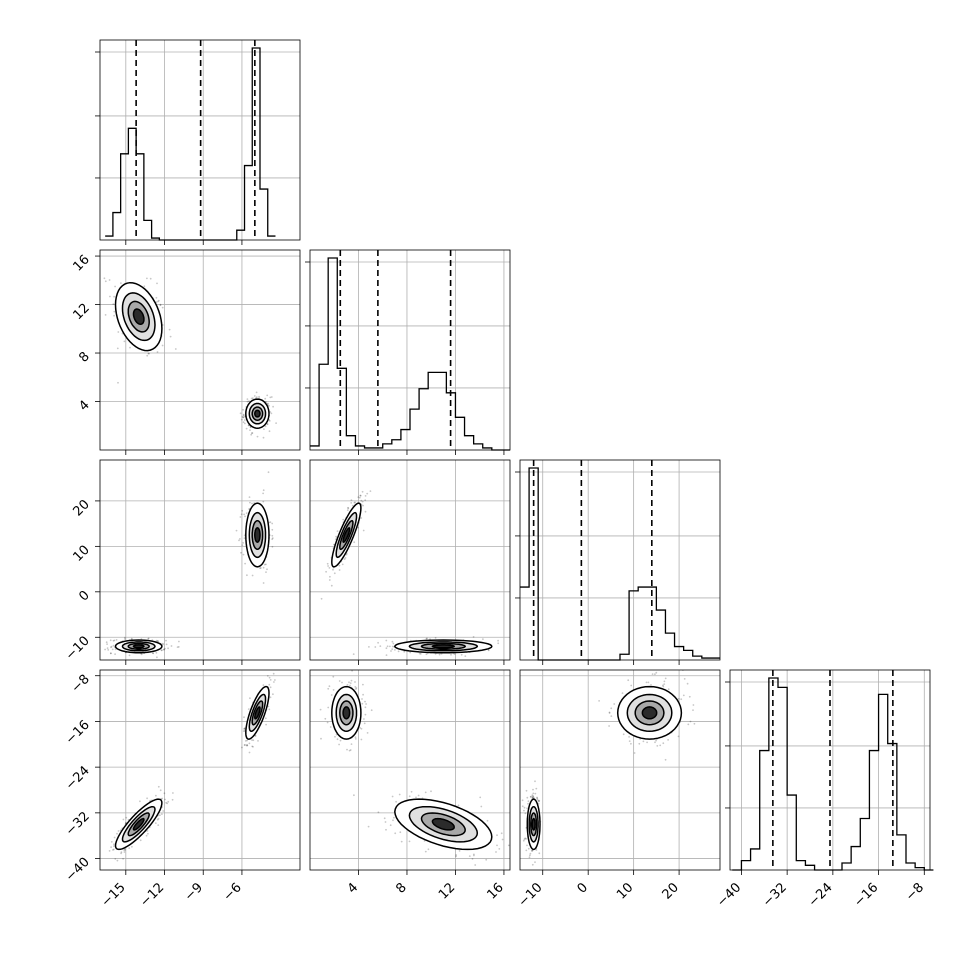 The image size is (970, 970). I want to click on y-tick-label: −16, so click(78, 733).